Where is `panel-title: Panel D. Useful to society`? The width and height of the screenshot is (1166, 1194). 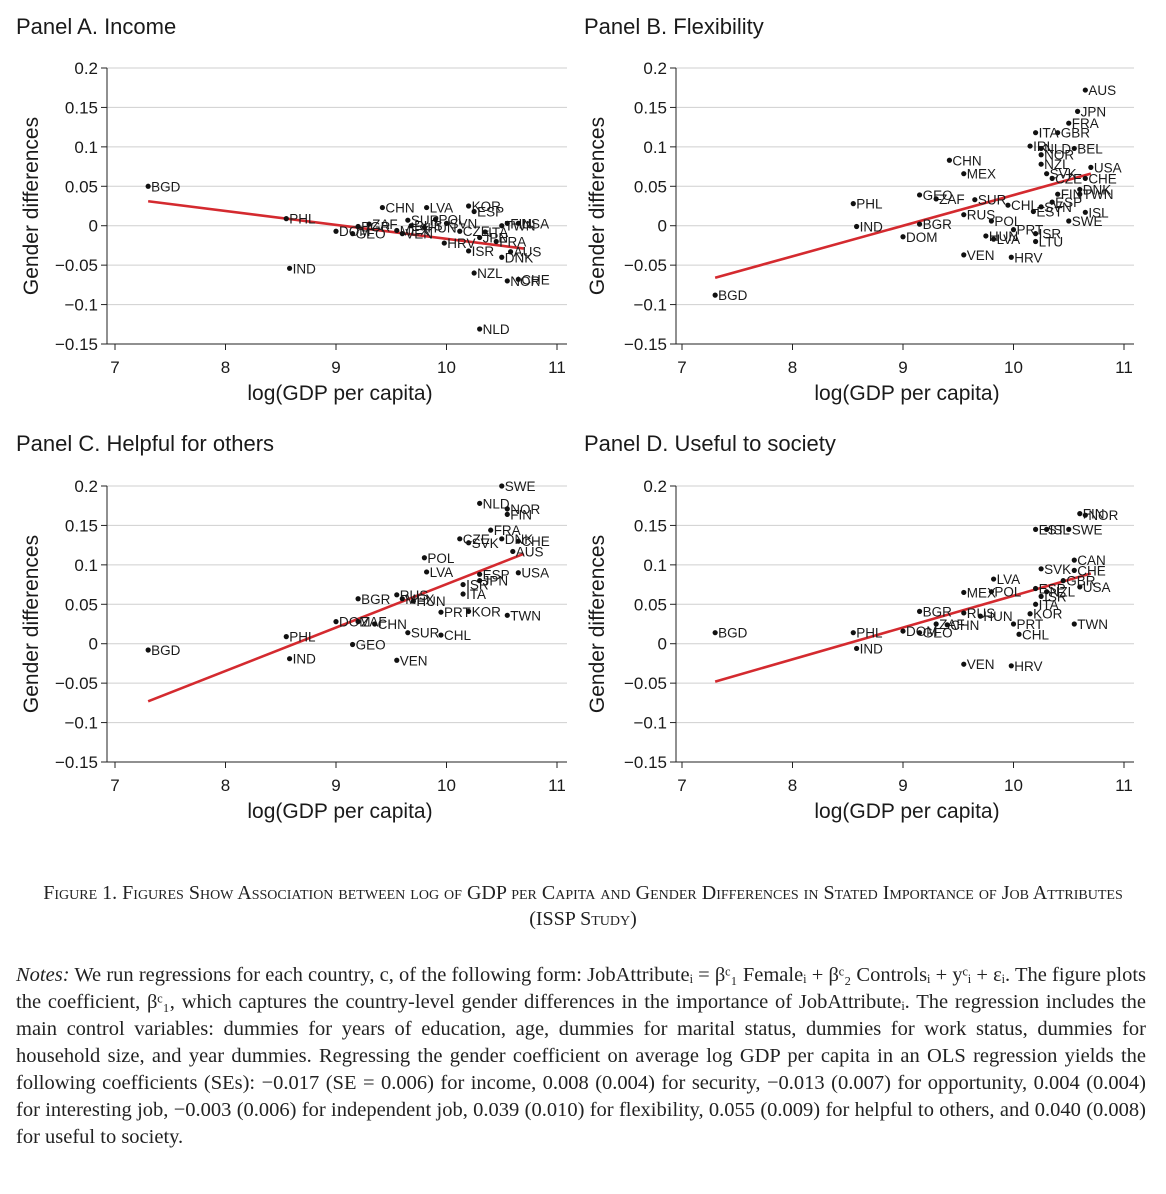 panel-title: Panel D. Useful to society is located at coordinates (710, 443).